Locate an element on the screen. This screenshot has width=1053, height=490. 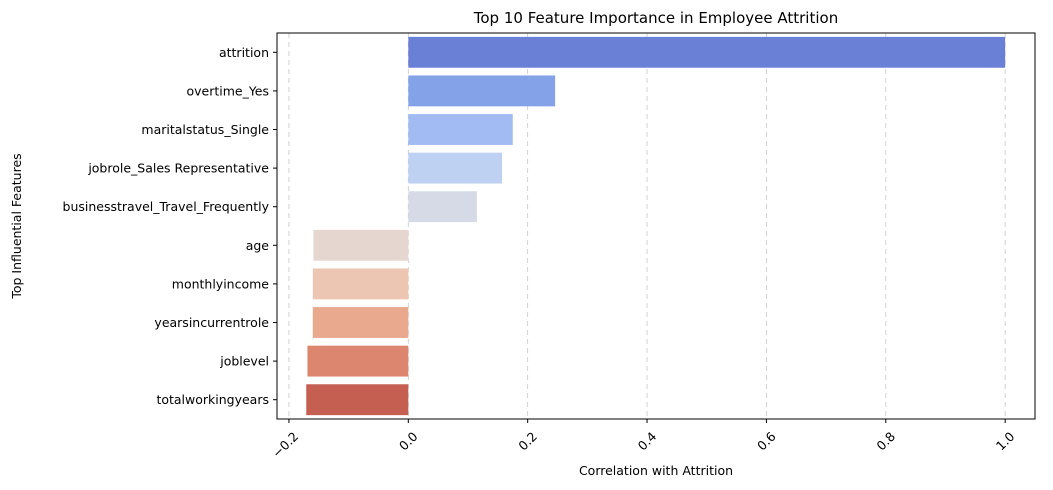
y-tick-label: businesstravel_Travel_Frequently is located at coordinates (166, 206).